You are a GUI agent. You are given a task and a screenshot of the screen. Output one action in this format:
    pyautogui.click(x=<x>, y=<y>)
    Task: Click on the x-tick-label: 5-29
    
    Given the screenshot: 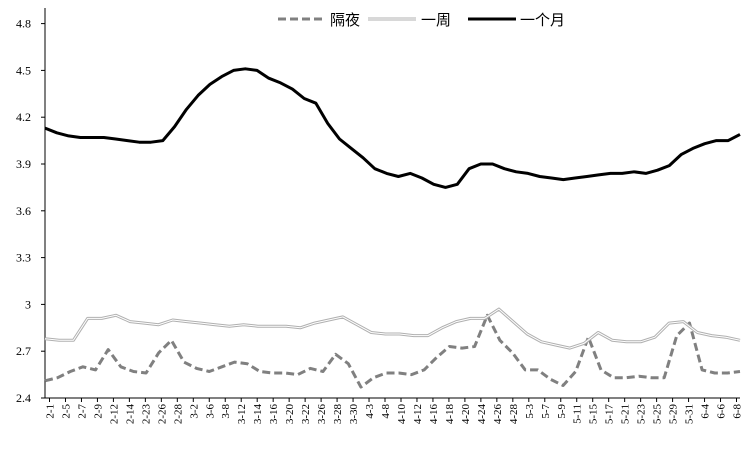 What is the action you would take?
    pyautogui.click(x=674, y=414)
    